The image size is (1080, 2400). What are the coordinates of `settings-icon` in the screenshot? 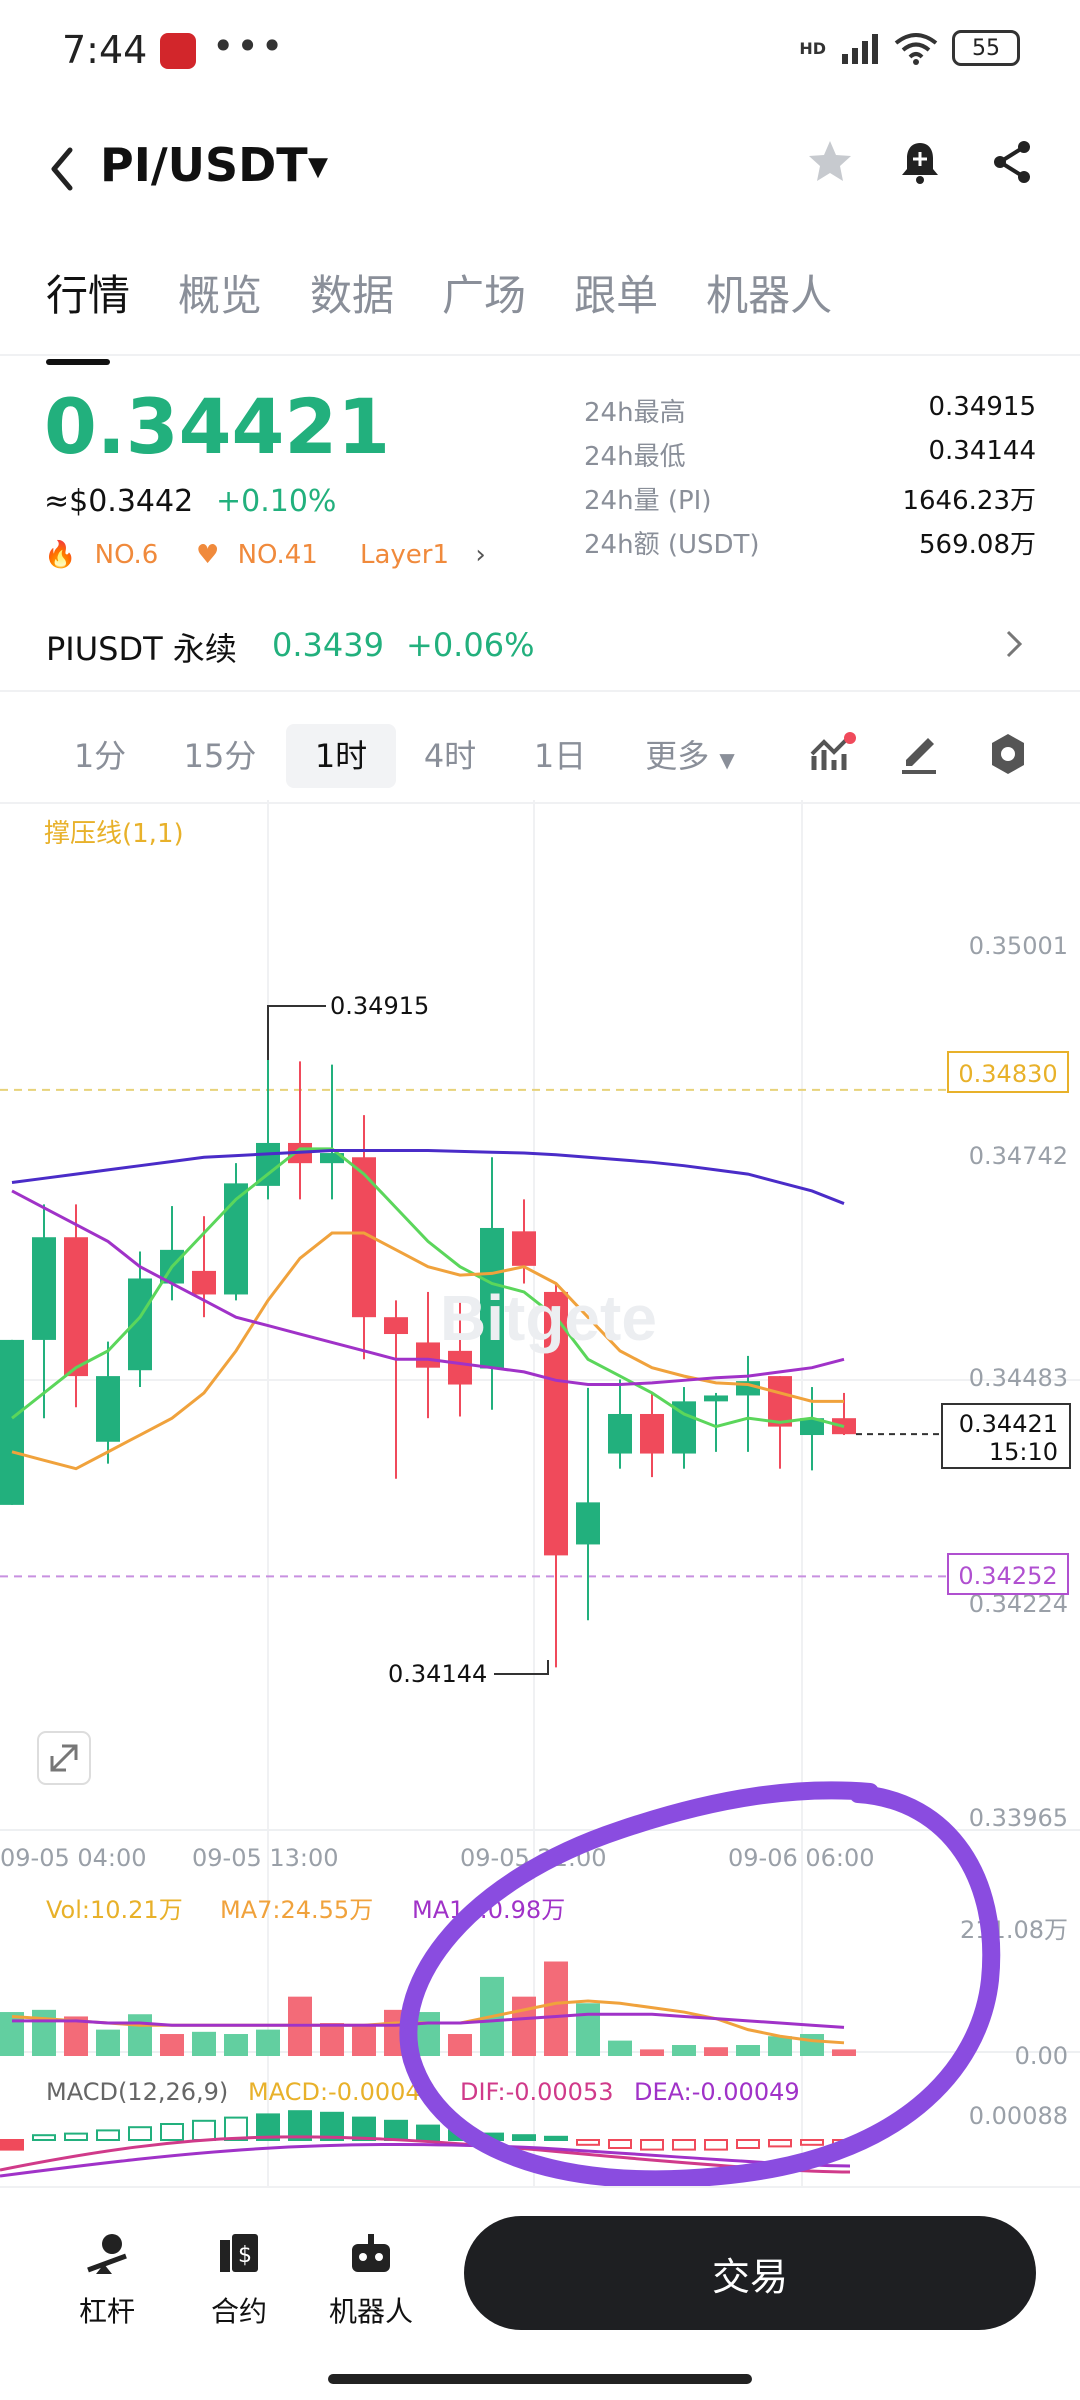 It's located at (1008, 754).